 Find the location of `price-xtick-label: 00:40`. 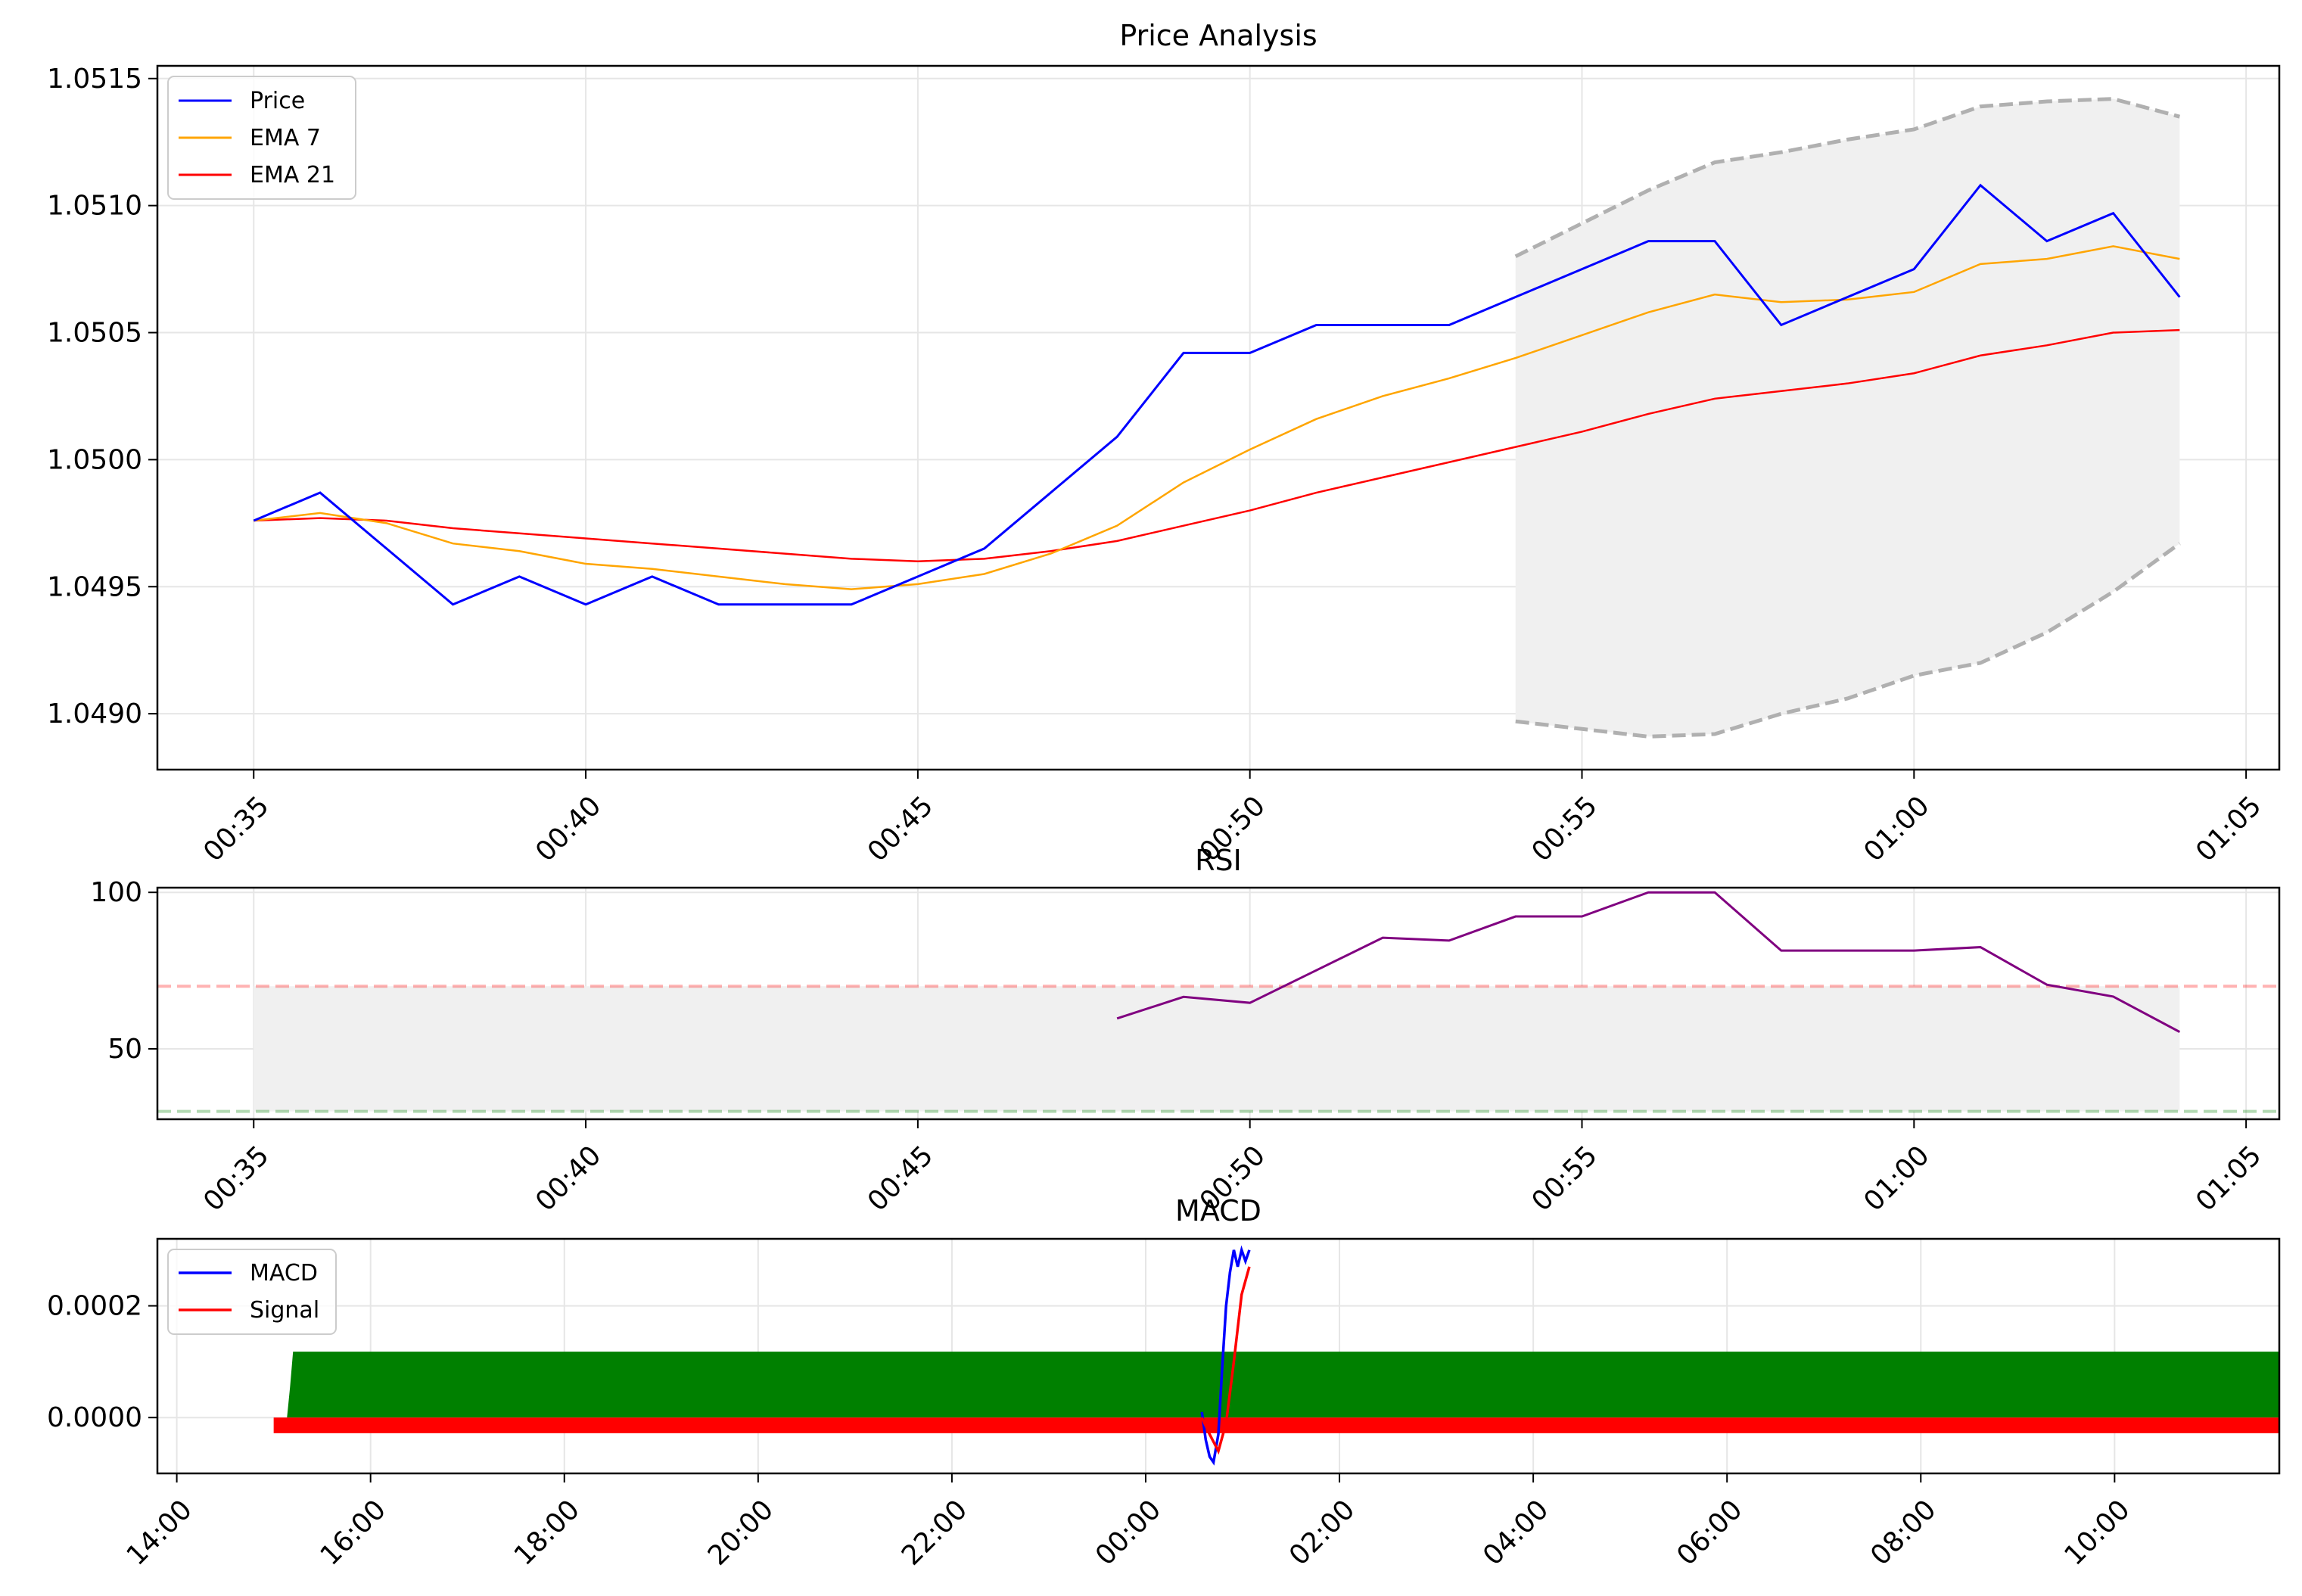

price-xtick-label: 00:40 is located at coordinates (568, 828).